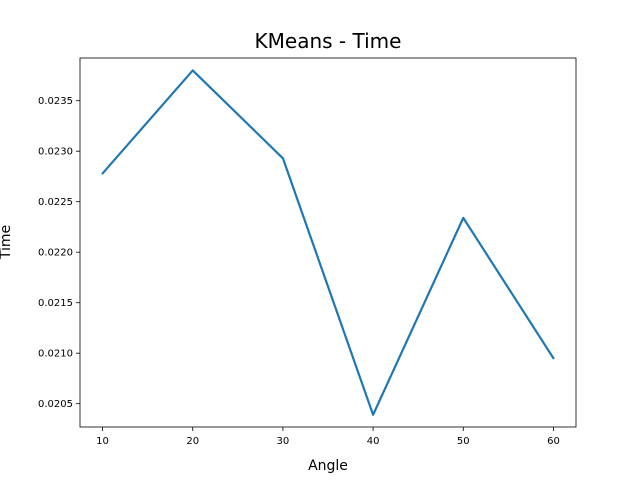 This screenshot has width=640, height=480. Describe the element at coordinates (328, 41) in the screenshot. I see `chart-title: KMeans - Time` at that location.